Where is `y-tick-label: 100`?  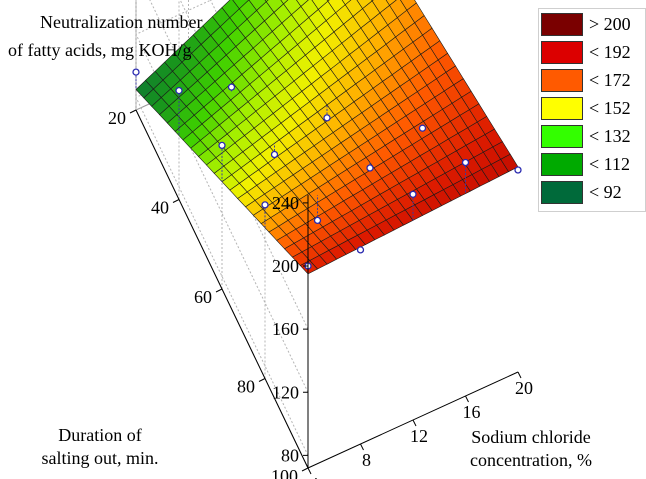
y-tick-label: 100 is located at coordinates (284, 472).